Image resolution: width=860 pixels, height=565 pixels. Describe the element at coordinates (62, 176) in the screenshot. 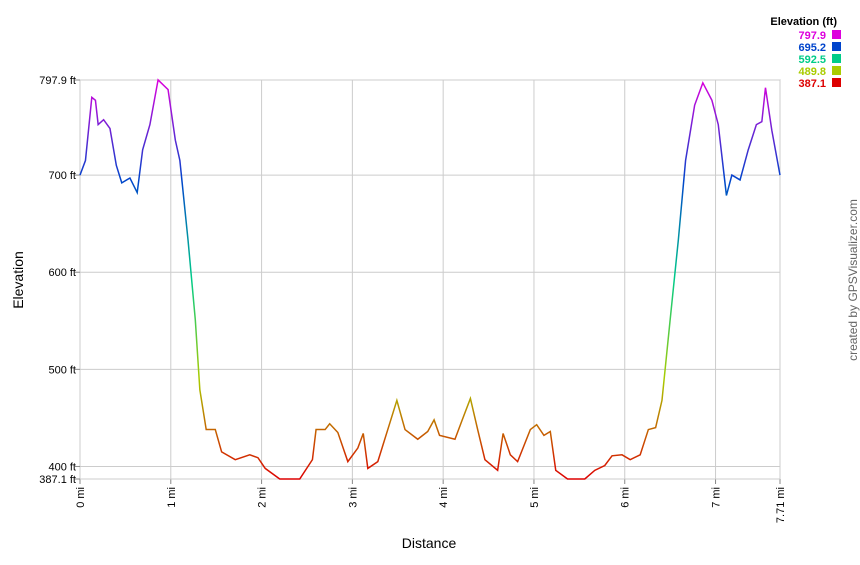

I see `y-tick-label: 700 ft` at that location.